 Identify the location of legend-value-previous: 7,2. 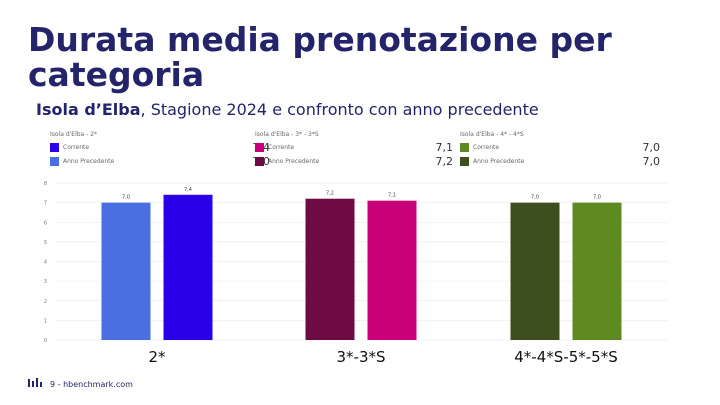
(444, 161).